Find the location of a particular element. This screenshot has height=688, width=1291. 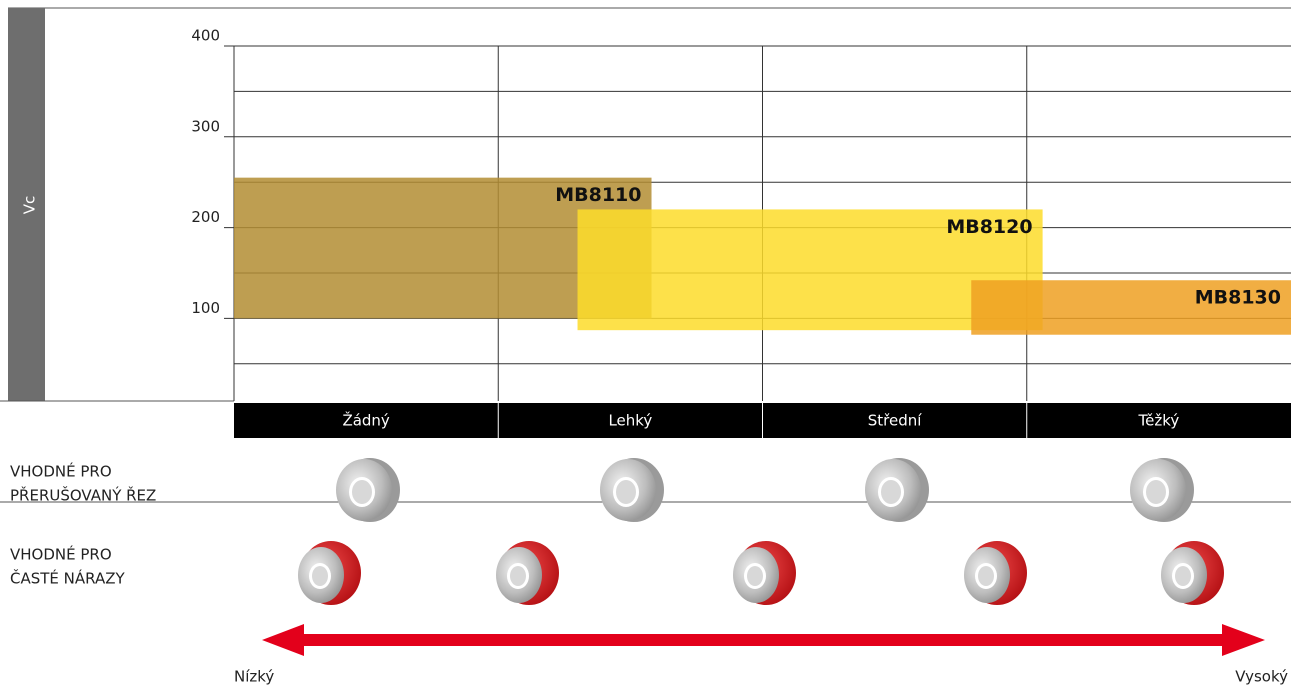

x-tick-label: Lehký is located at coordinates (630, 421).